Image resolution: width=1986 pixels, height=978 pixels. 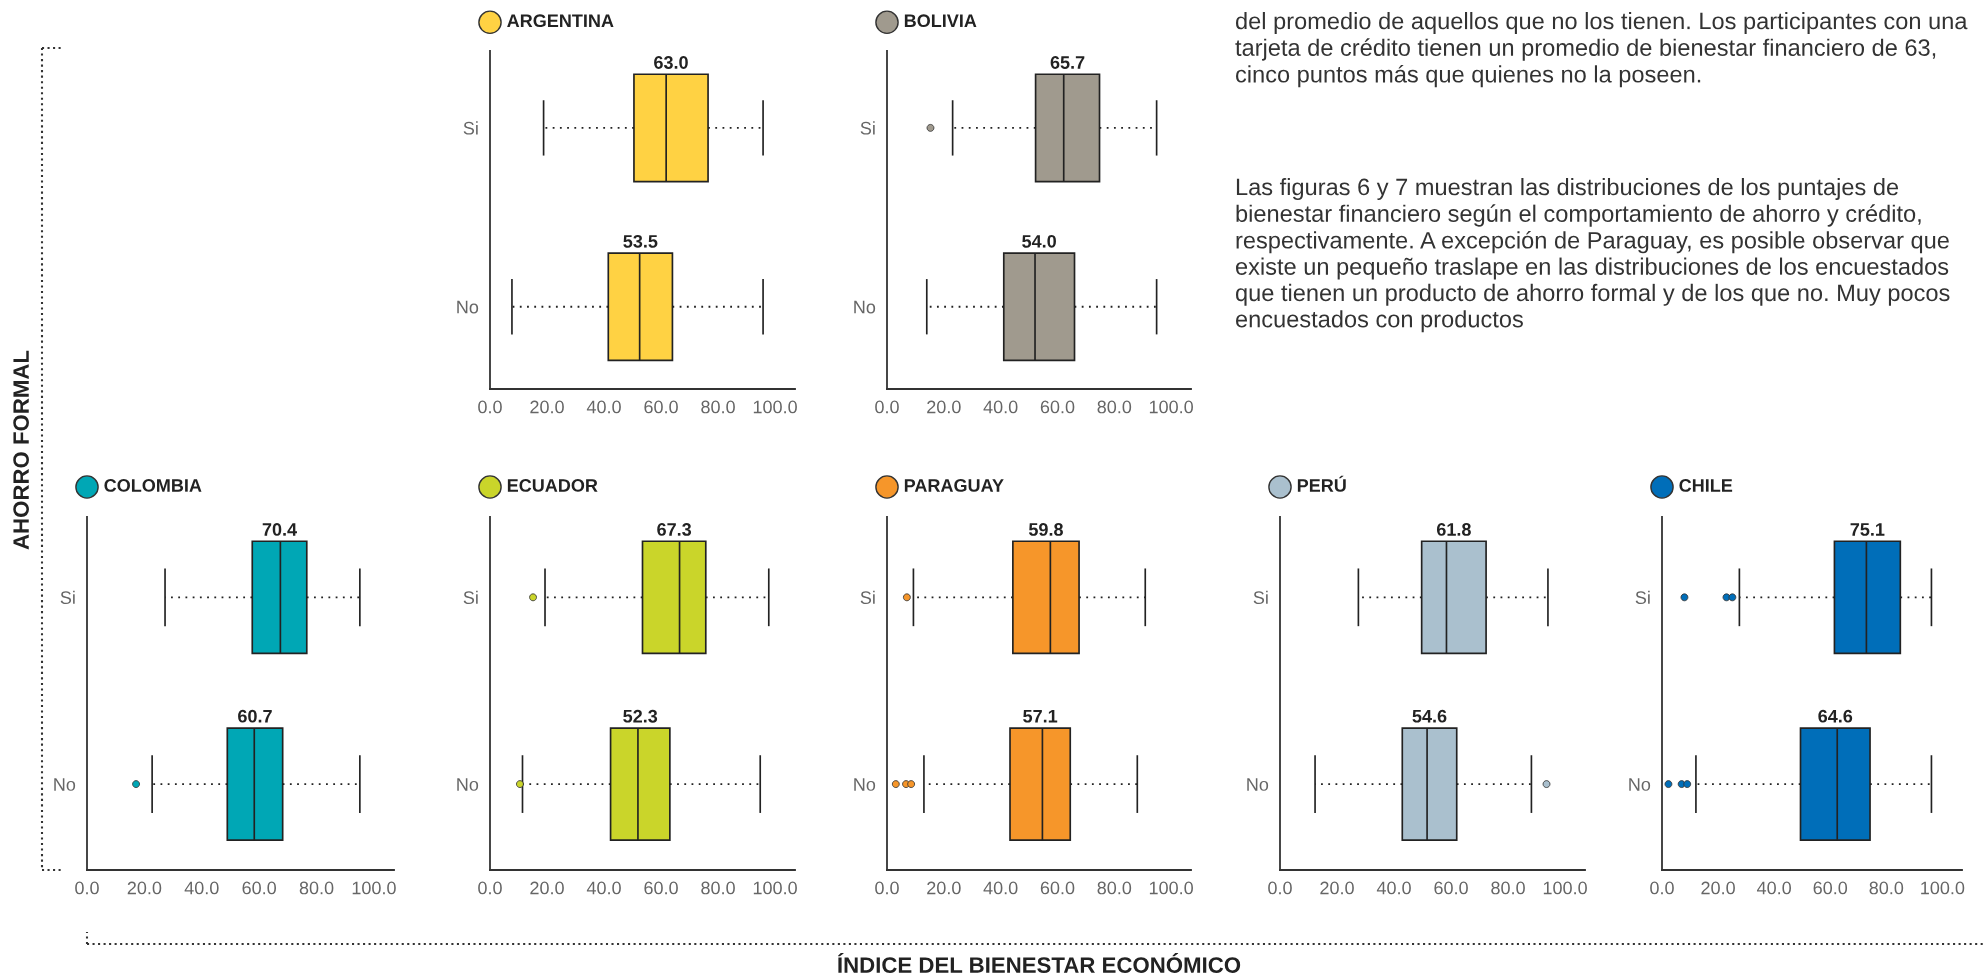 I want to click on text: del promedio de aquellos que no los tienen. Los participantes con una tarjeta de crédito tienen un promedio de bienestar financiero de 63, cinco puntos más que quienes no la poseen., so click(x=1601, y=50).